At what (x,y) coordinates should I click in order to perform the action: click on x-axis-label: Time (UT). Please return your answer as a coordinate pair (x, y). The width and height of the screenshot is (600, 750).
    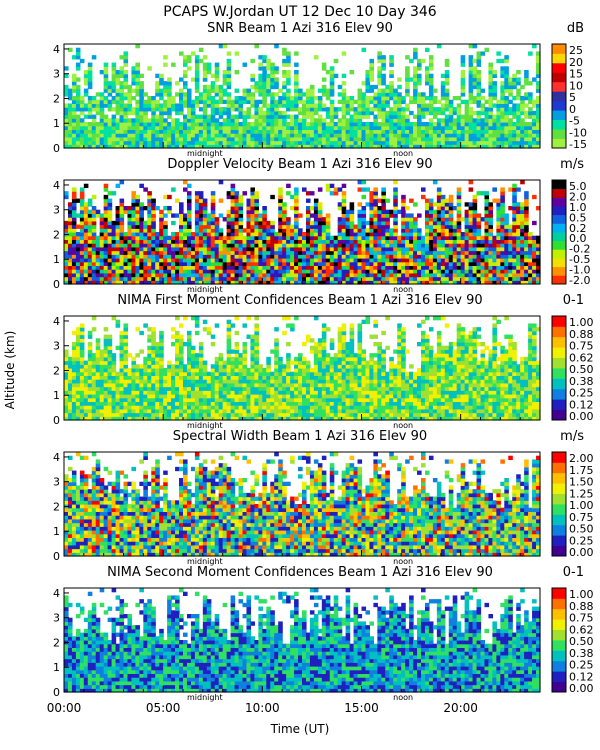
    Looking at the image, I should click on (300, 729).